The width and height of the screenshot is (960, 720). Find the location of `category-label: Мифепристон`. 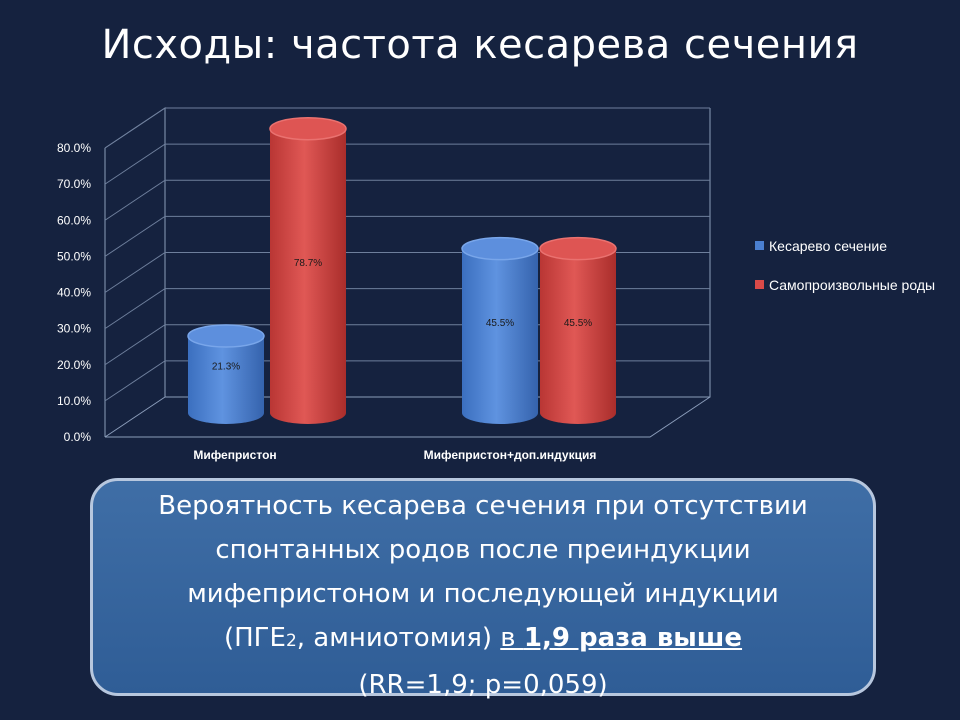

category-label: Мифепристон is located at coordinates (234, 455).